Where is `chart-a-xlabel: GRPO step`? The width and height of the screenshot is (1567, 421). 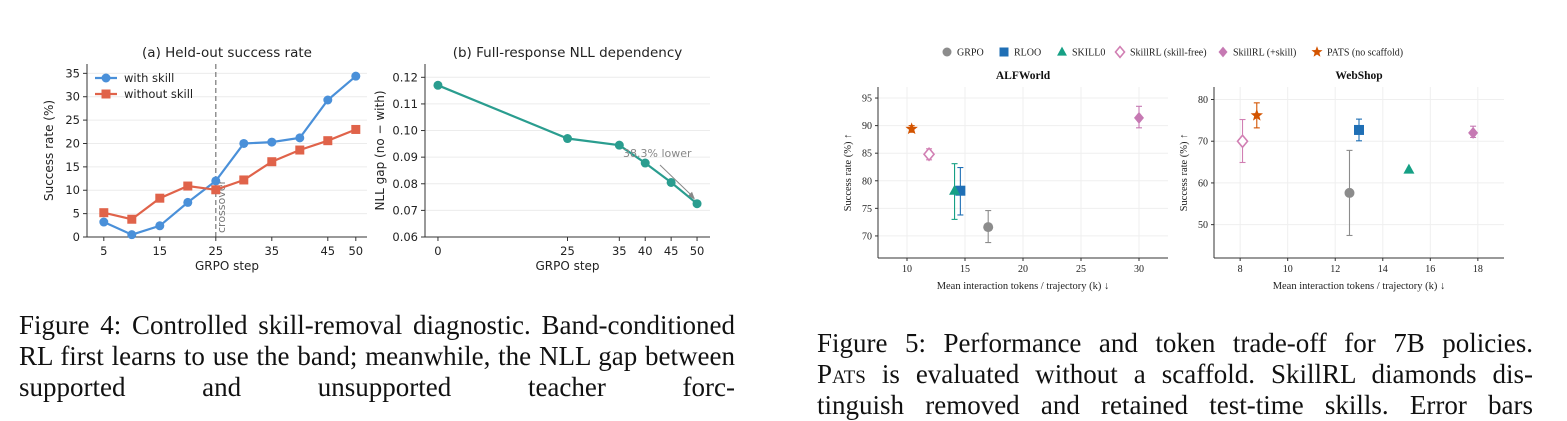
chart-a-xlabel: GRPO step is located at coordinates (227, 266).